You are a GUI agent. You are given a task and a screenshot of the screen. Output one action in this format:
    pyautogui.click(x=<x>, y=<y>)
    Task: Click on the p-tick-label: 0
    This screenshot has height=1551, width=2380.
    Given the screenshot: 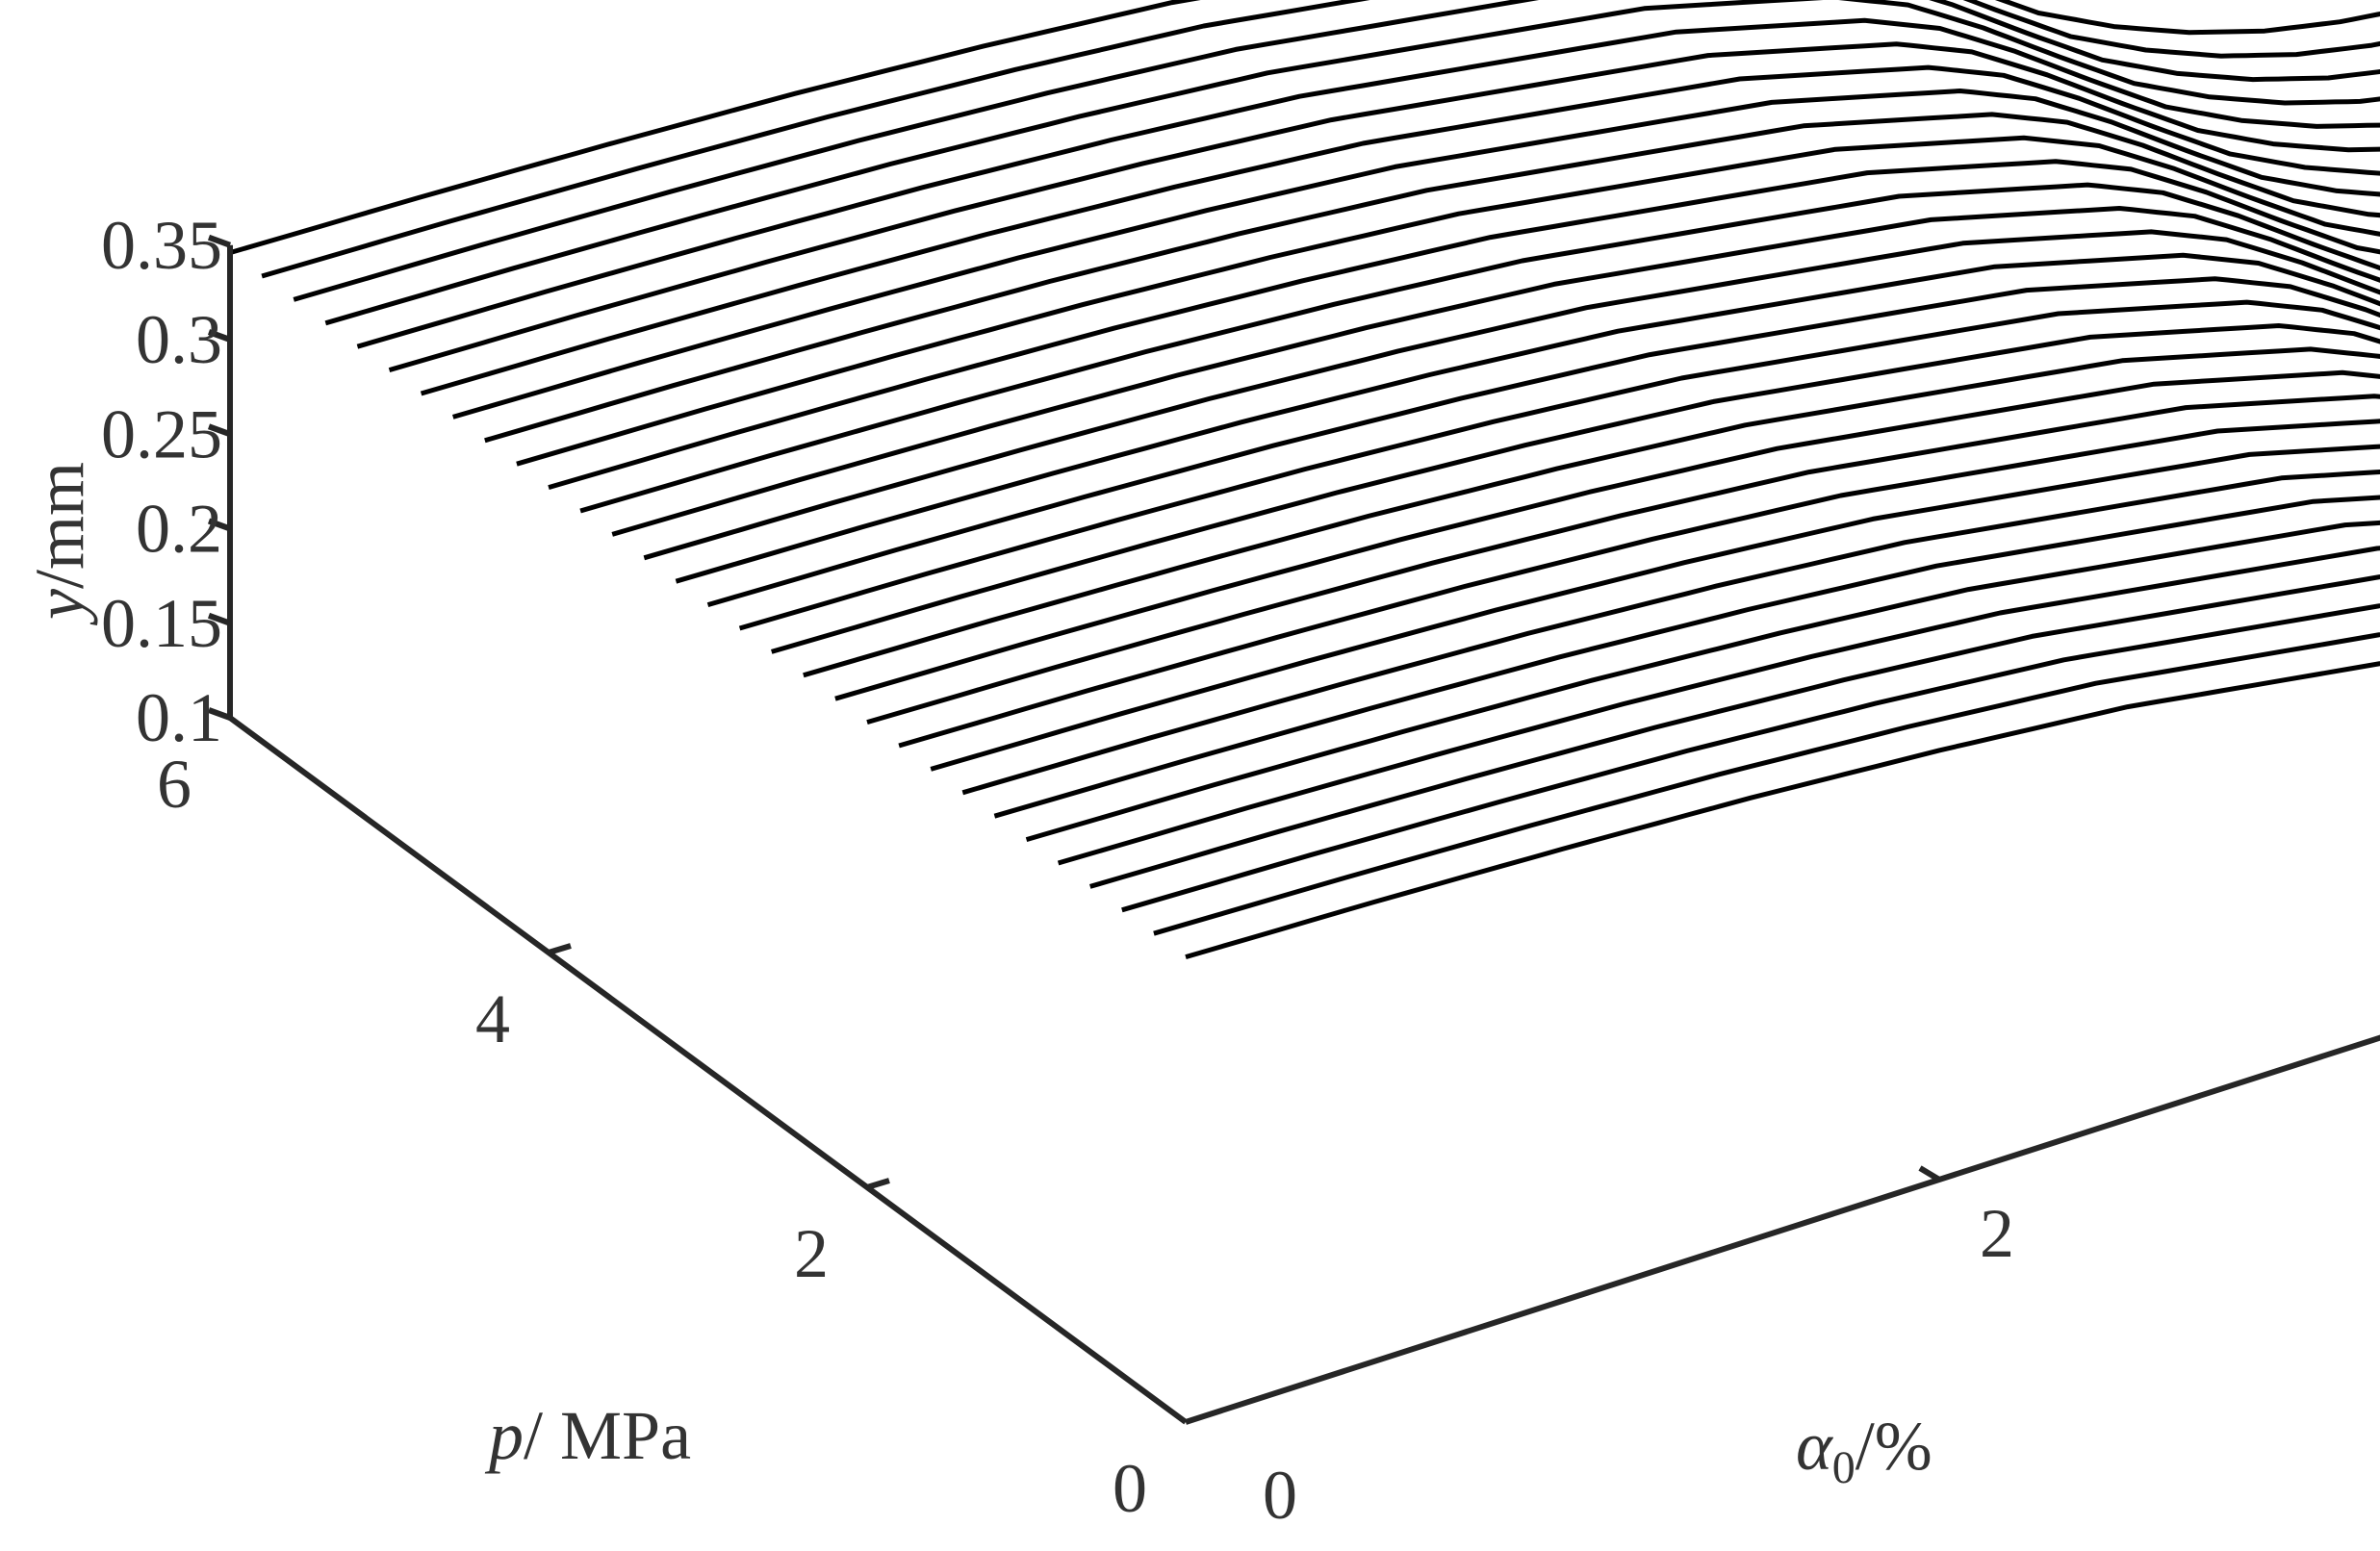 What is the action you would take?
    pyautogui.click(x=1130, y=1488)
    